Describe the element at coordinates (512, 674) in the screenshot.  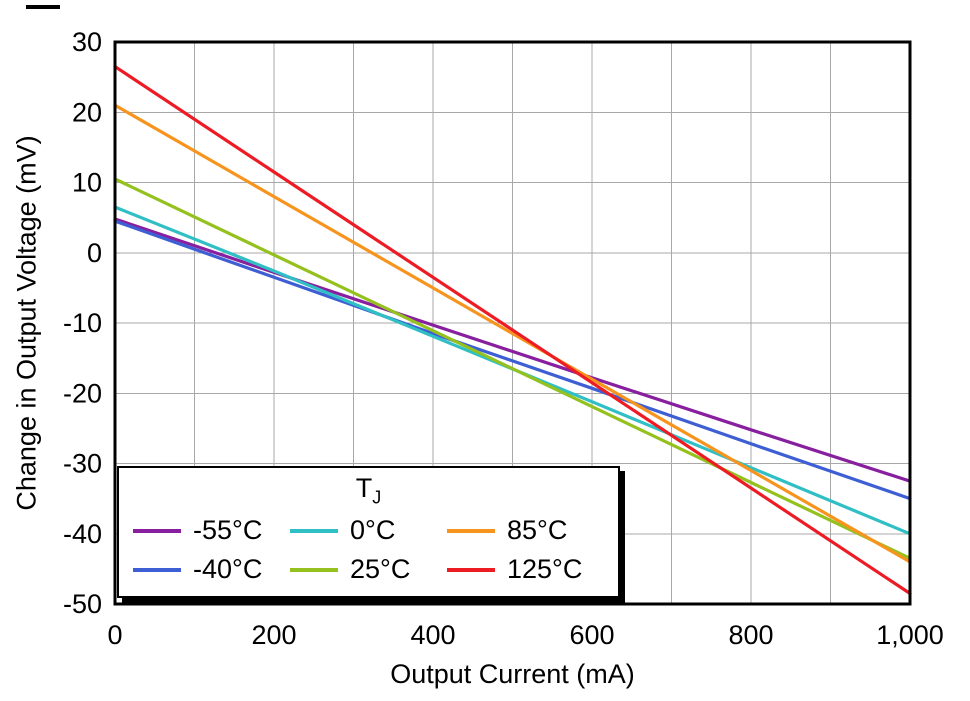
I see `x-axis-title: Output Current (mA)` at that location.